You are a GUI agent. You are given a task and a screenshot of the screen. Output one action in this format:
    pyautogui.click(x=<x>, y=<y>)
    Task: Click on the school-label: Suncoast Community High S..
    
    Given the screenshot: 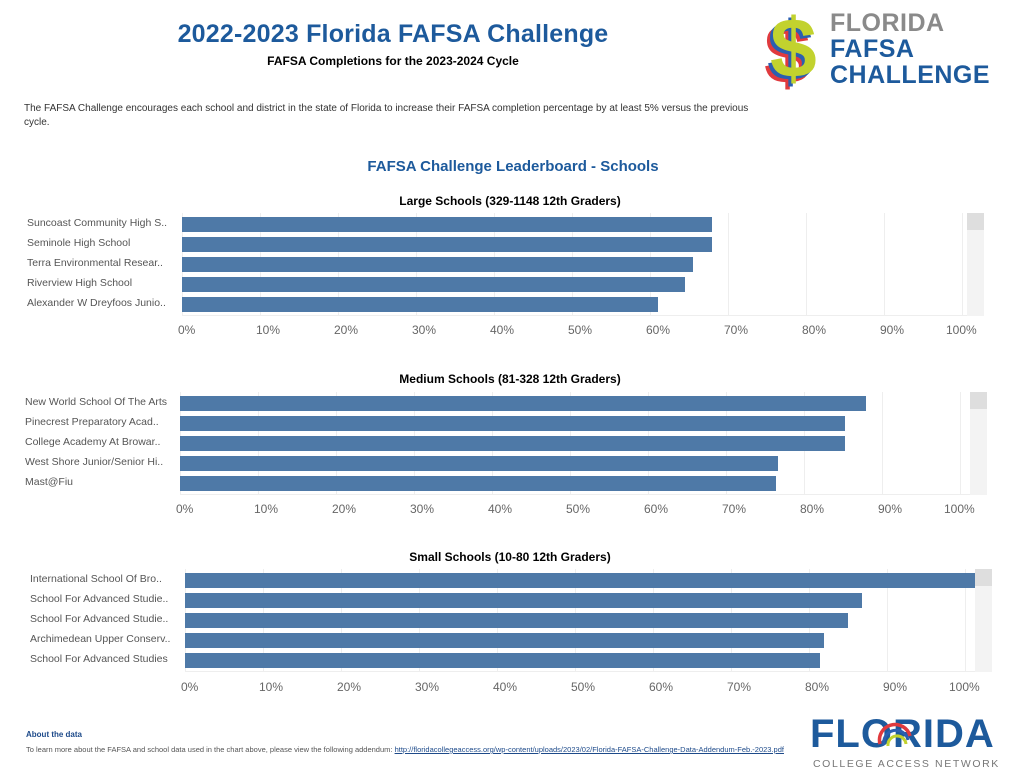 What is the action you would take?
    pyautogui.click(x=97, y=223)
    